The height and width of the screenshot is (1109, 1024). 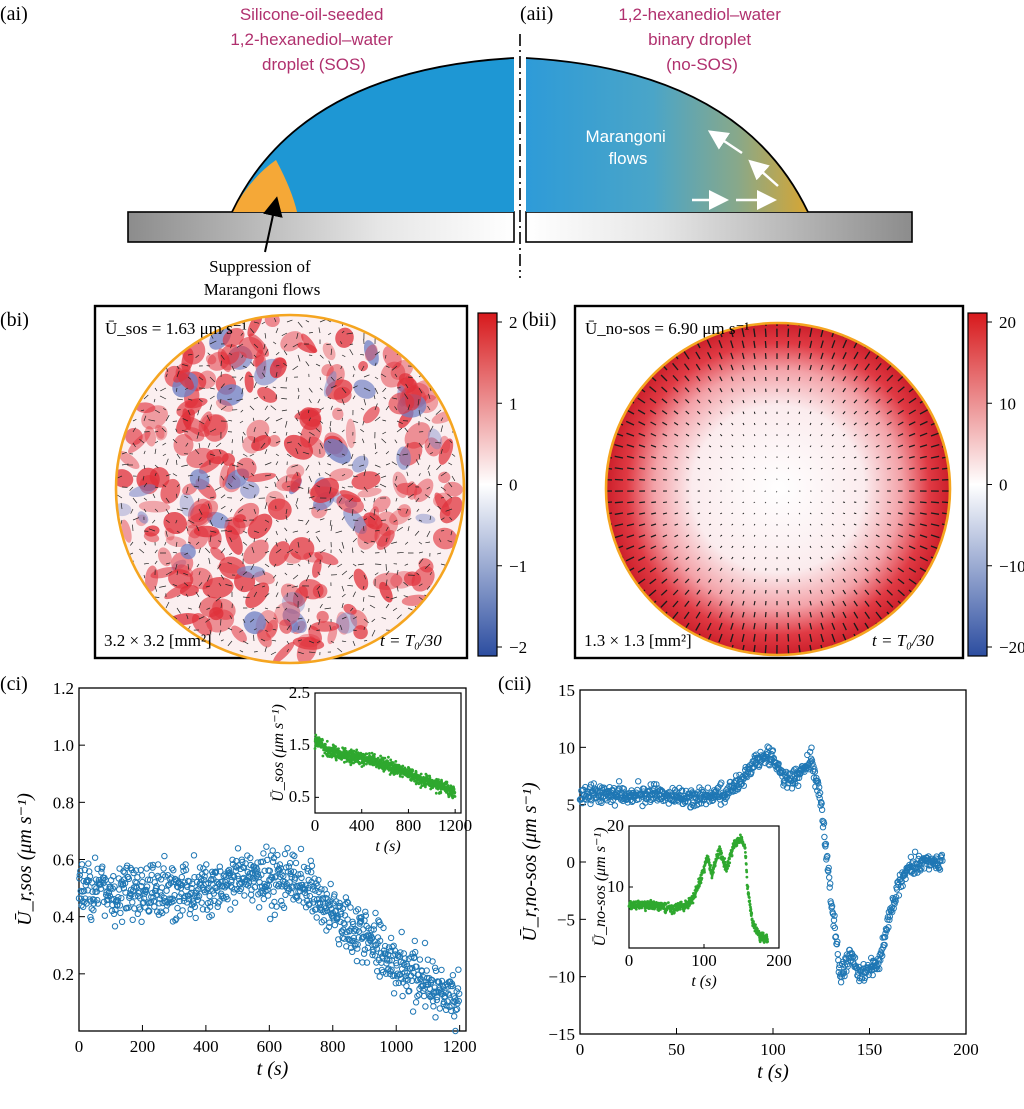 I want to click on cii-xtick-label: 50, so click(x=676, y=1049).